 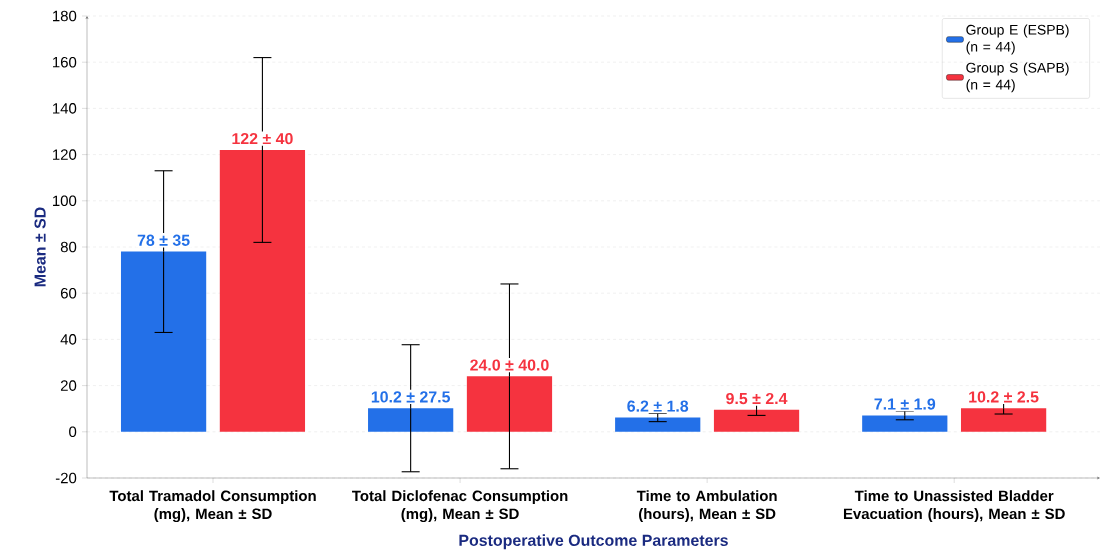 I want to click on x-axis-title: Postoperative Outcome Parameters, so click(x=593, y=542).